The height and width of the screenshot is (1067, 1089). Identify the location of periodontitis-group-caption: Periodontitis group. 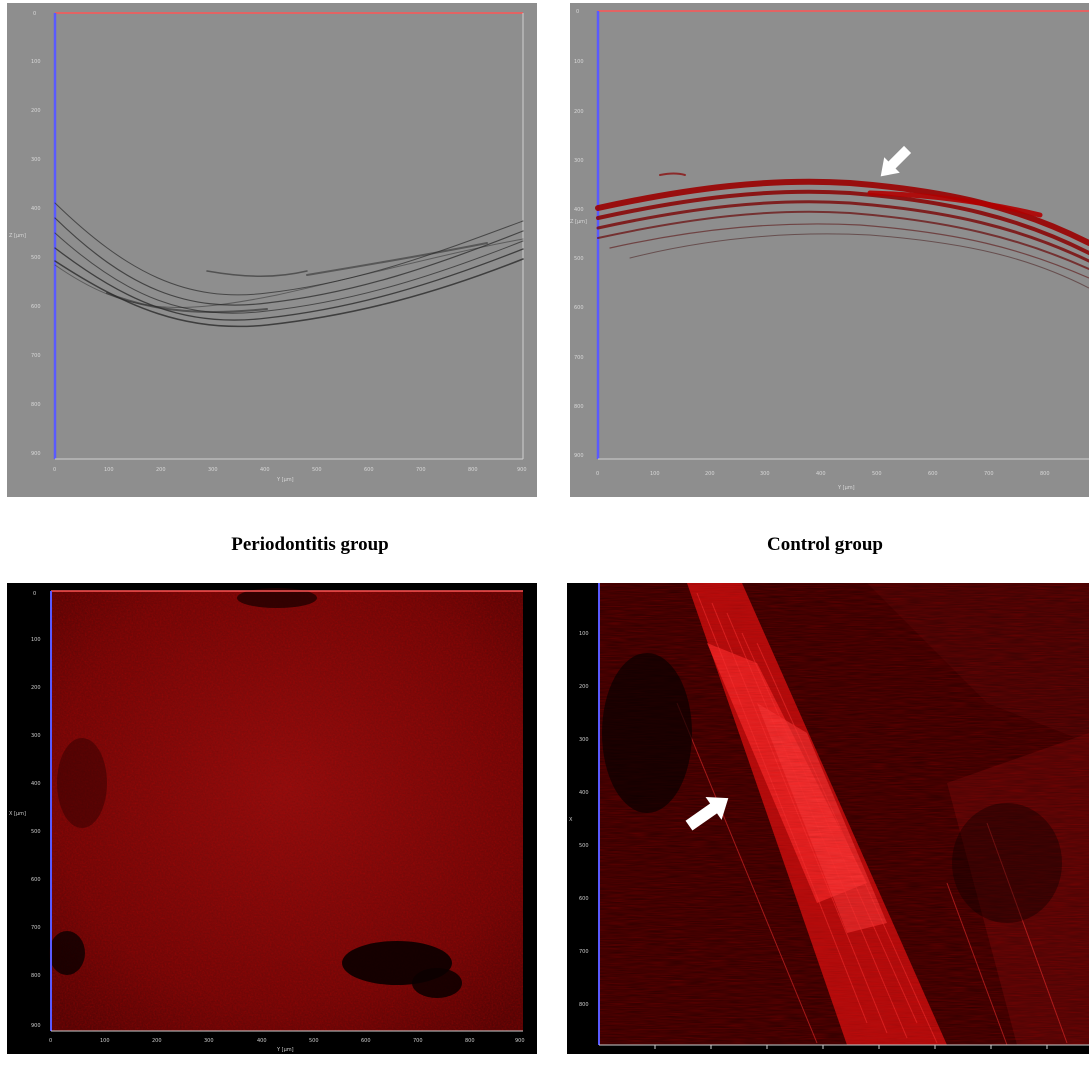
(310, 545).